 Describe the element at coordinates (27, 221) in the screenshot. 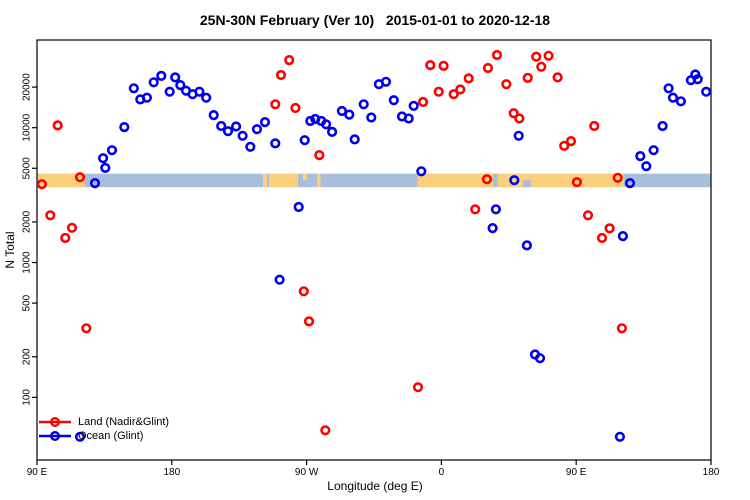

I see `y-axis-tick-label: 2000` at that location.